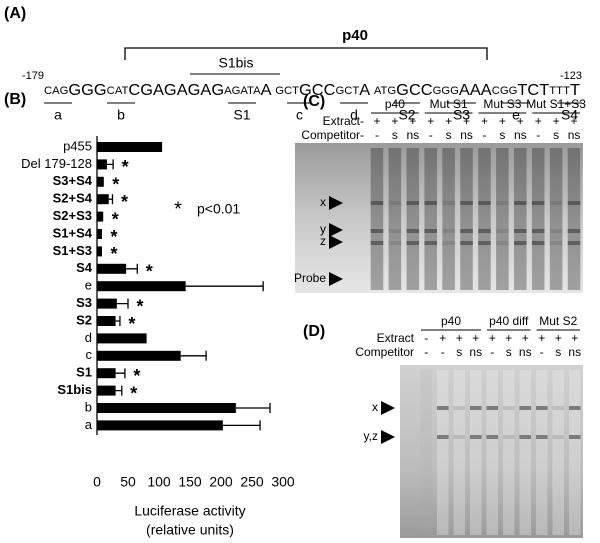 The width and height of the screenshot is (600, 543). Describe the element at coordinates (268, 90) in the screenshot. I see `sequence-part: A` at that location.